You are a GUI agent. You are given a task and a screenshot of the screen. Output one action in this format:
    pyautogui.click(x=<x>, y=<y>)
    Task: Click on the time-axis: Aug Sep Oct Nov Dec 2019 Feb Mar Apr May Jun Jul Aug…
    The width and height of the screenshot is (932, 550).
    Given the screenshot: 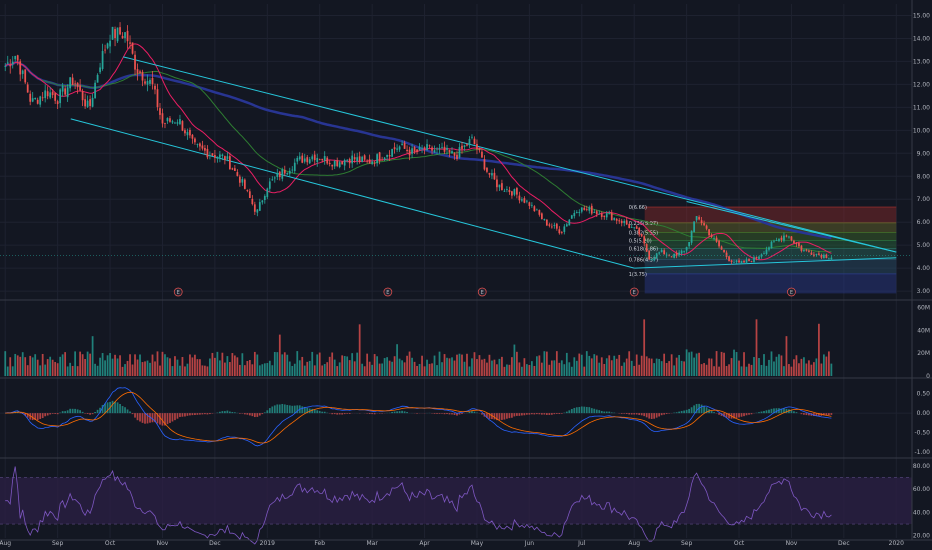 What is the action you would take?
    pyautogui.click(x=452, y=543)
    